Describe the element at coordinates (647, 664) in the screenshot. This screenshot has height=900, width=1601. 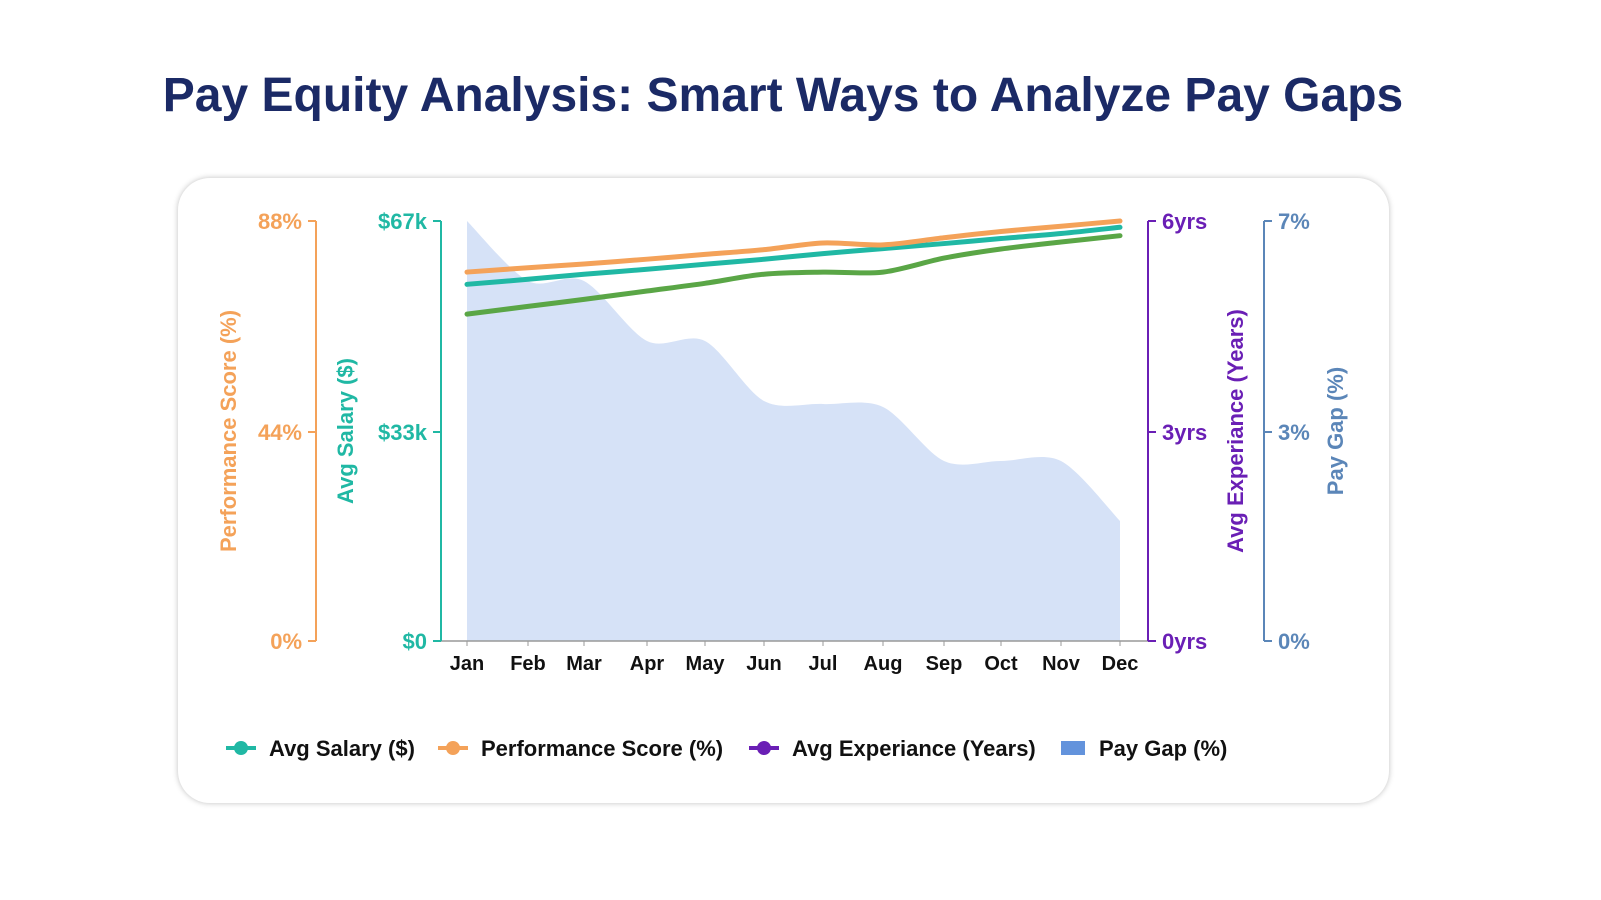
I see `x-tick-label: Apr` at that location.